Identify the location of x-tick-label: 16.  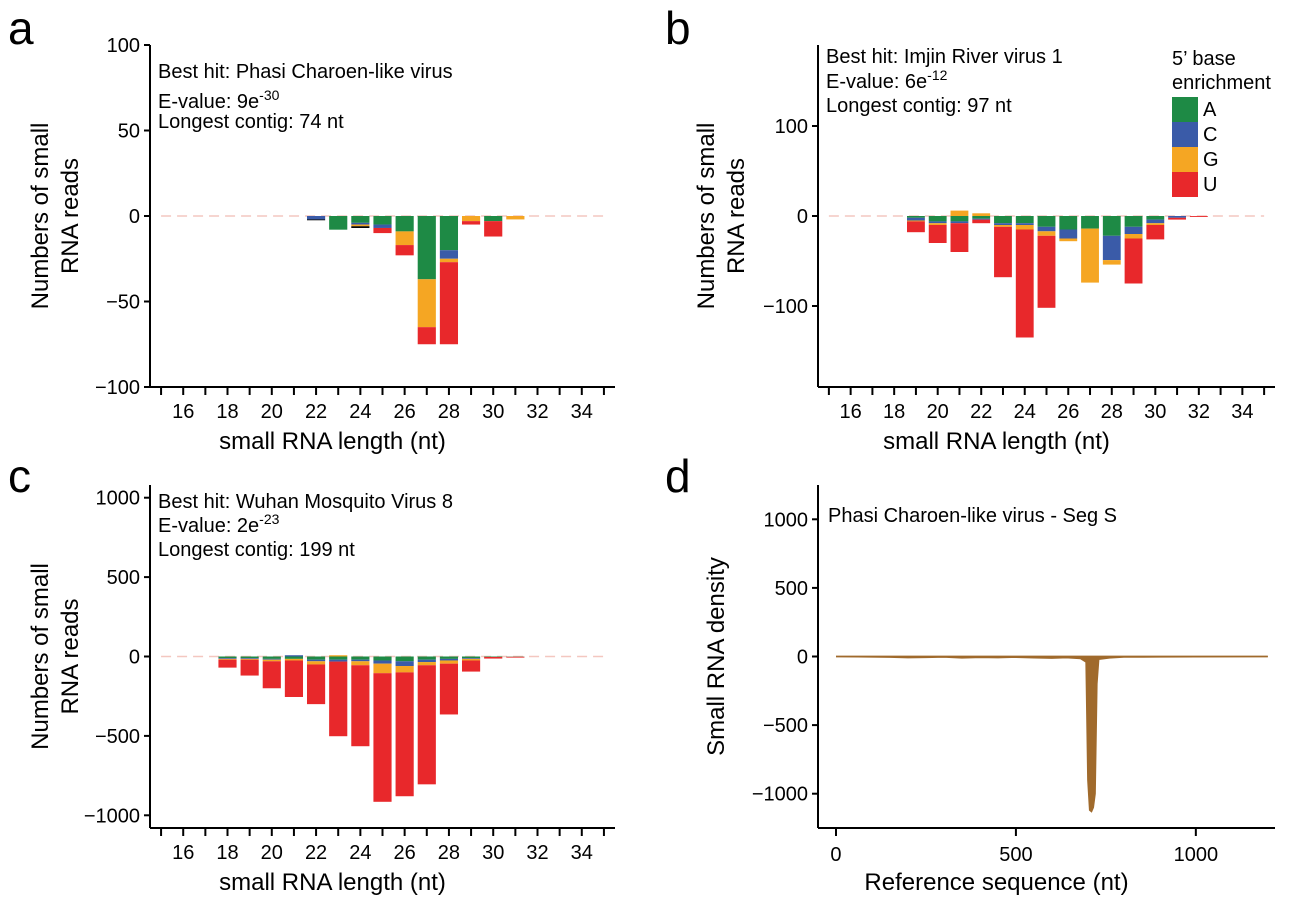
(851, 412).